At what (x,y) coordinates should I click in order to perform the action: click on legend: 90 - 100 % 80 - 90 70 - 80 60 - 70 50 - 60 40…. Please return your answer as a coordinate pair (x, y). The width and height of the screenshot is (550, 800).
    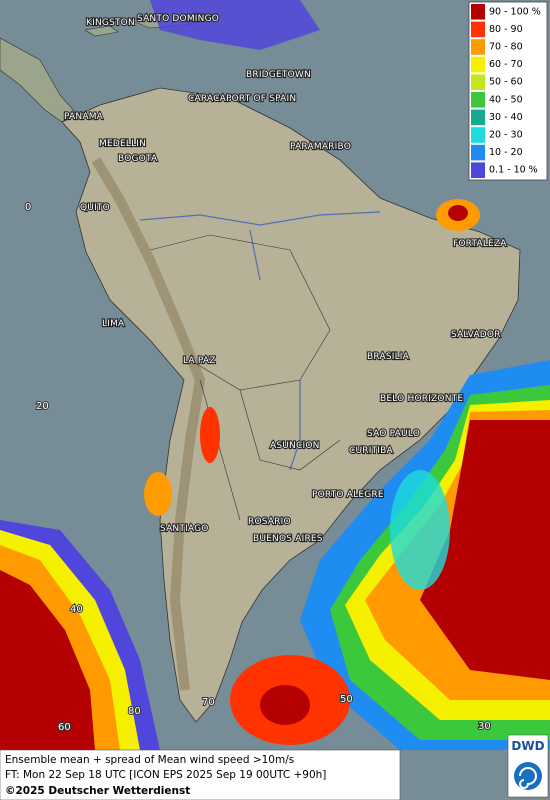
    Looking at the image, I should click on (508, 91).